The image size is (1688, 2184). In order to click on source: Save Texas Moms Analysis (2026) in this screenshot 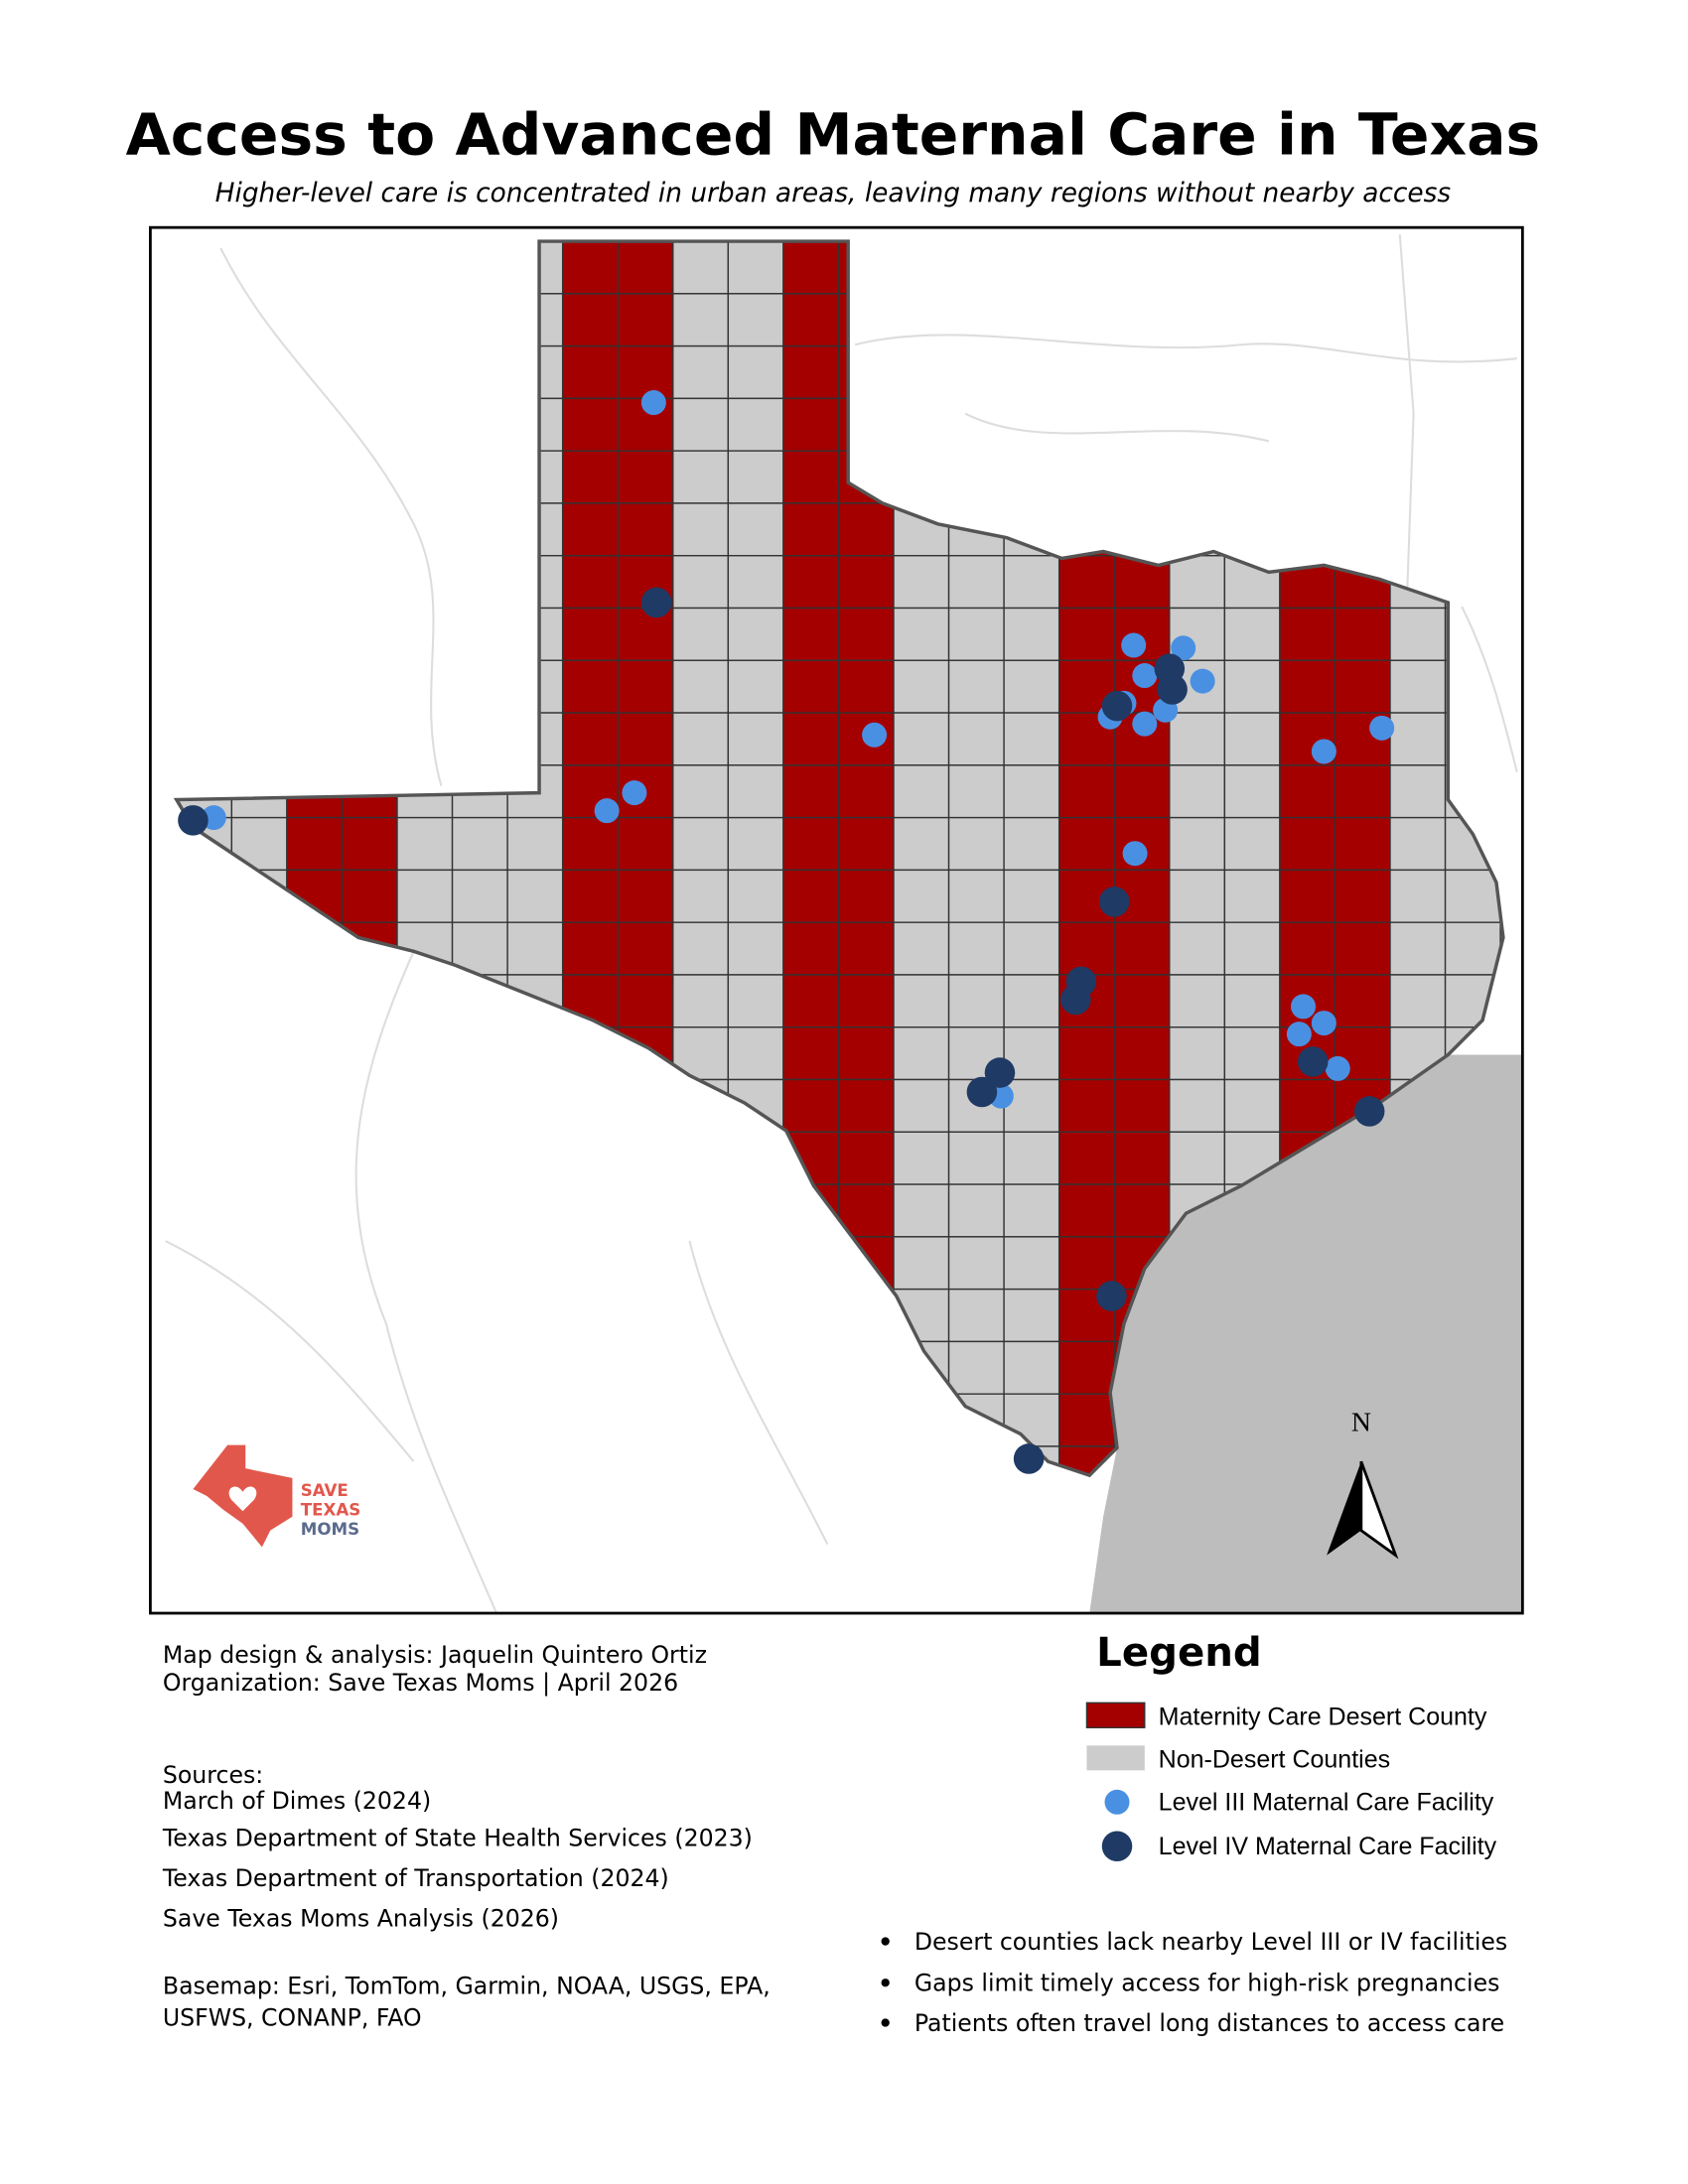, I will do `click(361, 1918)`.